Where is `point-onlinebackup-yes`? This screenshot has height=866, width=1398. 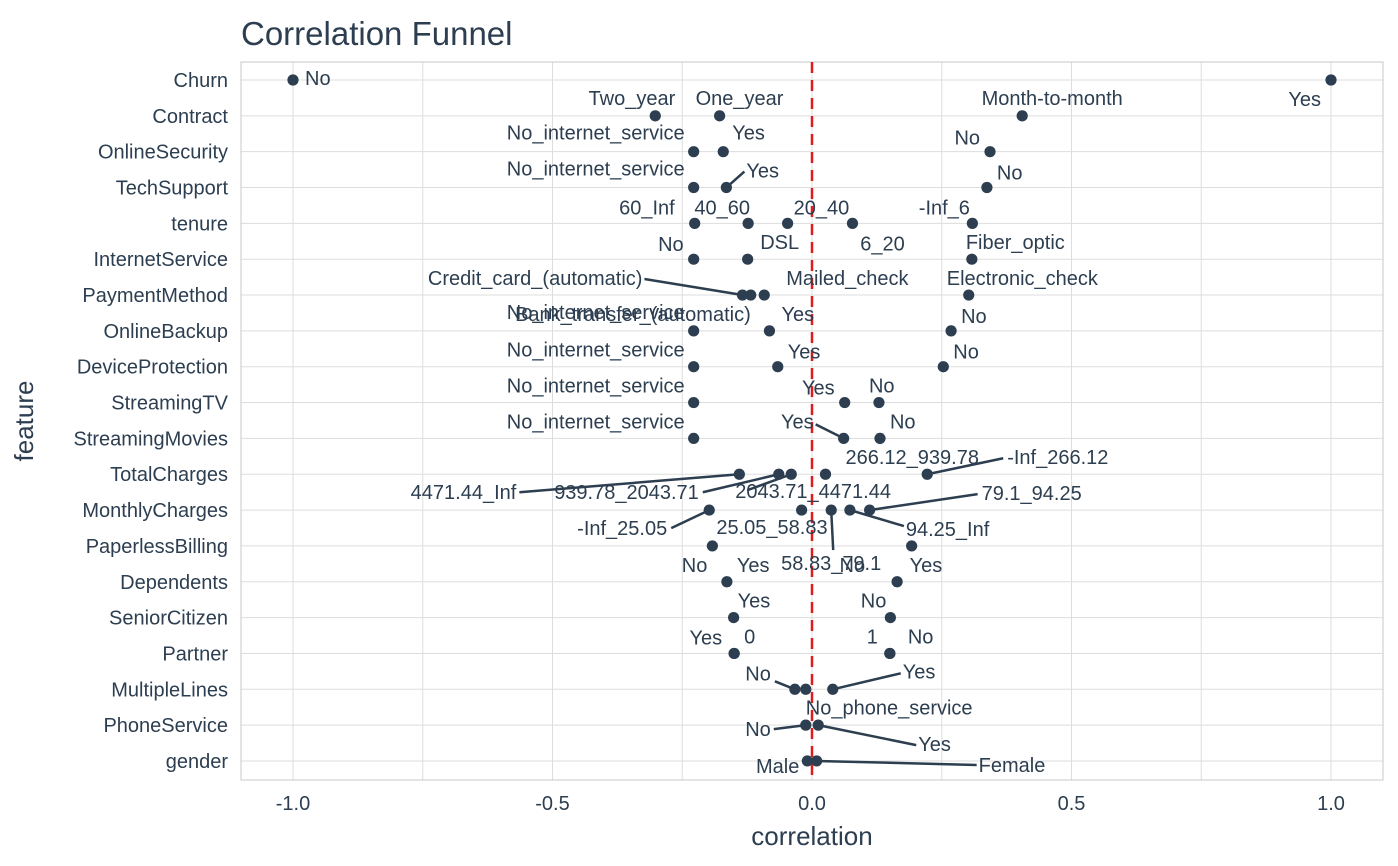 point-onlinebackup-yes is located at coordinates (769, 331).